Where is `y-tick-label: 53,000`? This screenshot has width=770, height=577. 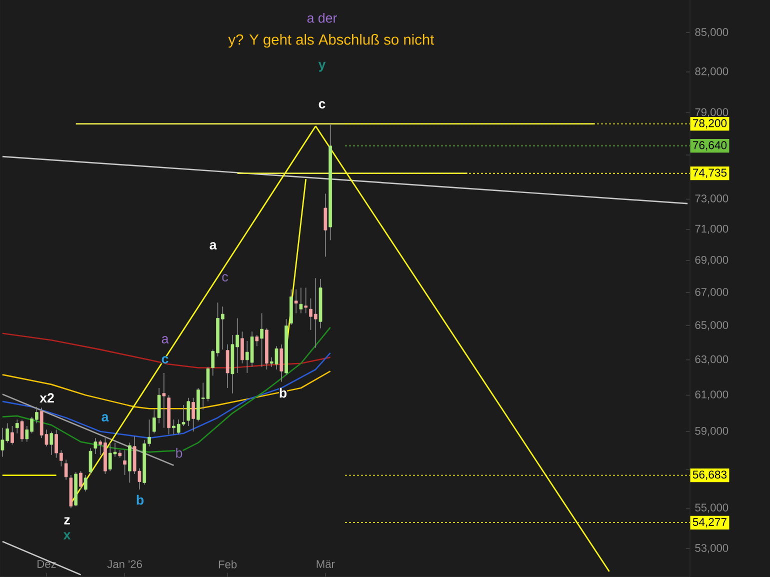 y-tick-label: 53,000 is located at coordinates (711, 549).